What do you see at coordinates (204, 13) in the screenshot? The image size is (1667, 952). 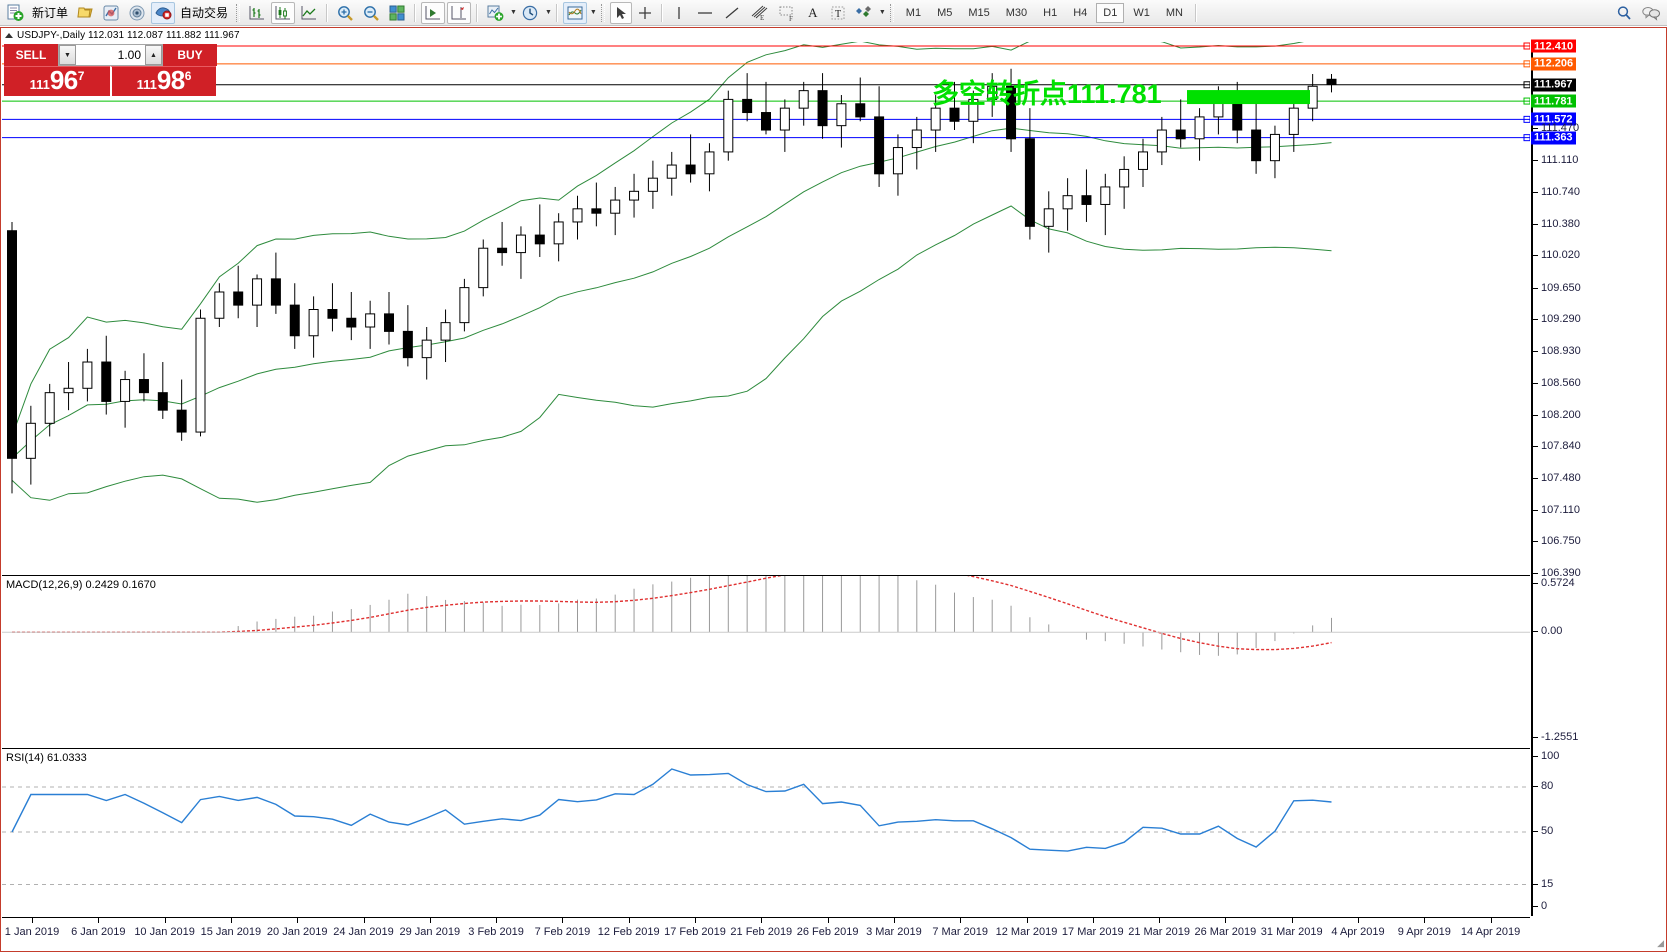 I see `autotrading-label: 自动交易` at bounding box center [204, 13].